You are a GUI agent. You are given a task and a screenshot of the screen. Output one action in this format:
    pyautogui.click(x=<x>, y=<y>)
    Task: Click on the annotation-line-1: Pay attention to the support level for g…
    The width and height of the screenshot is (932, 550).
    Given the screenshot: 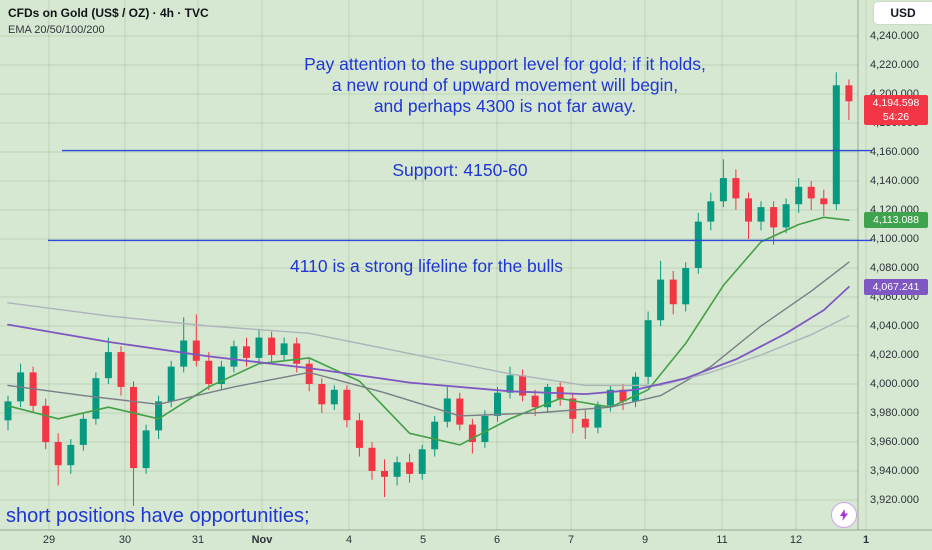 What is the action you would take?
    pyautogui.click(x=505, y=64)
    